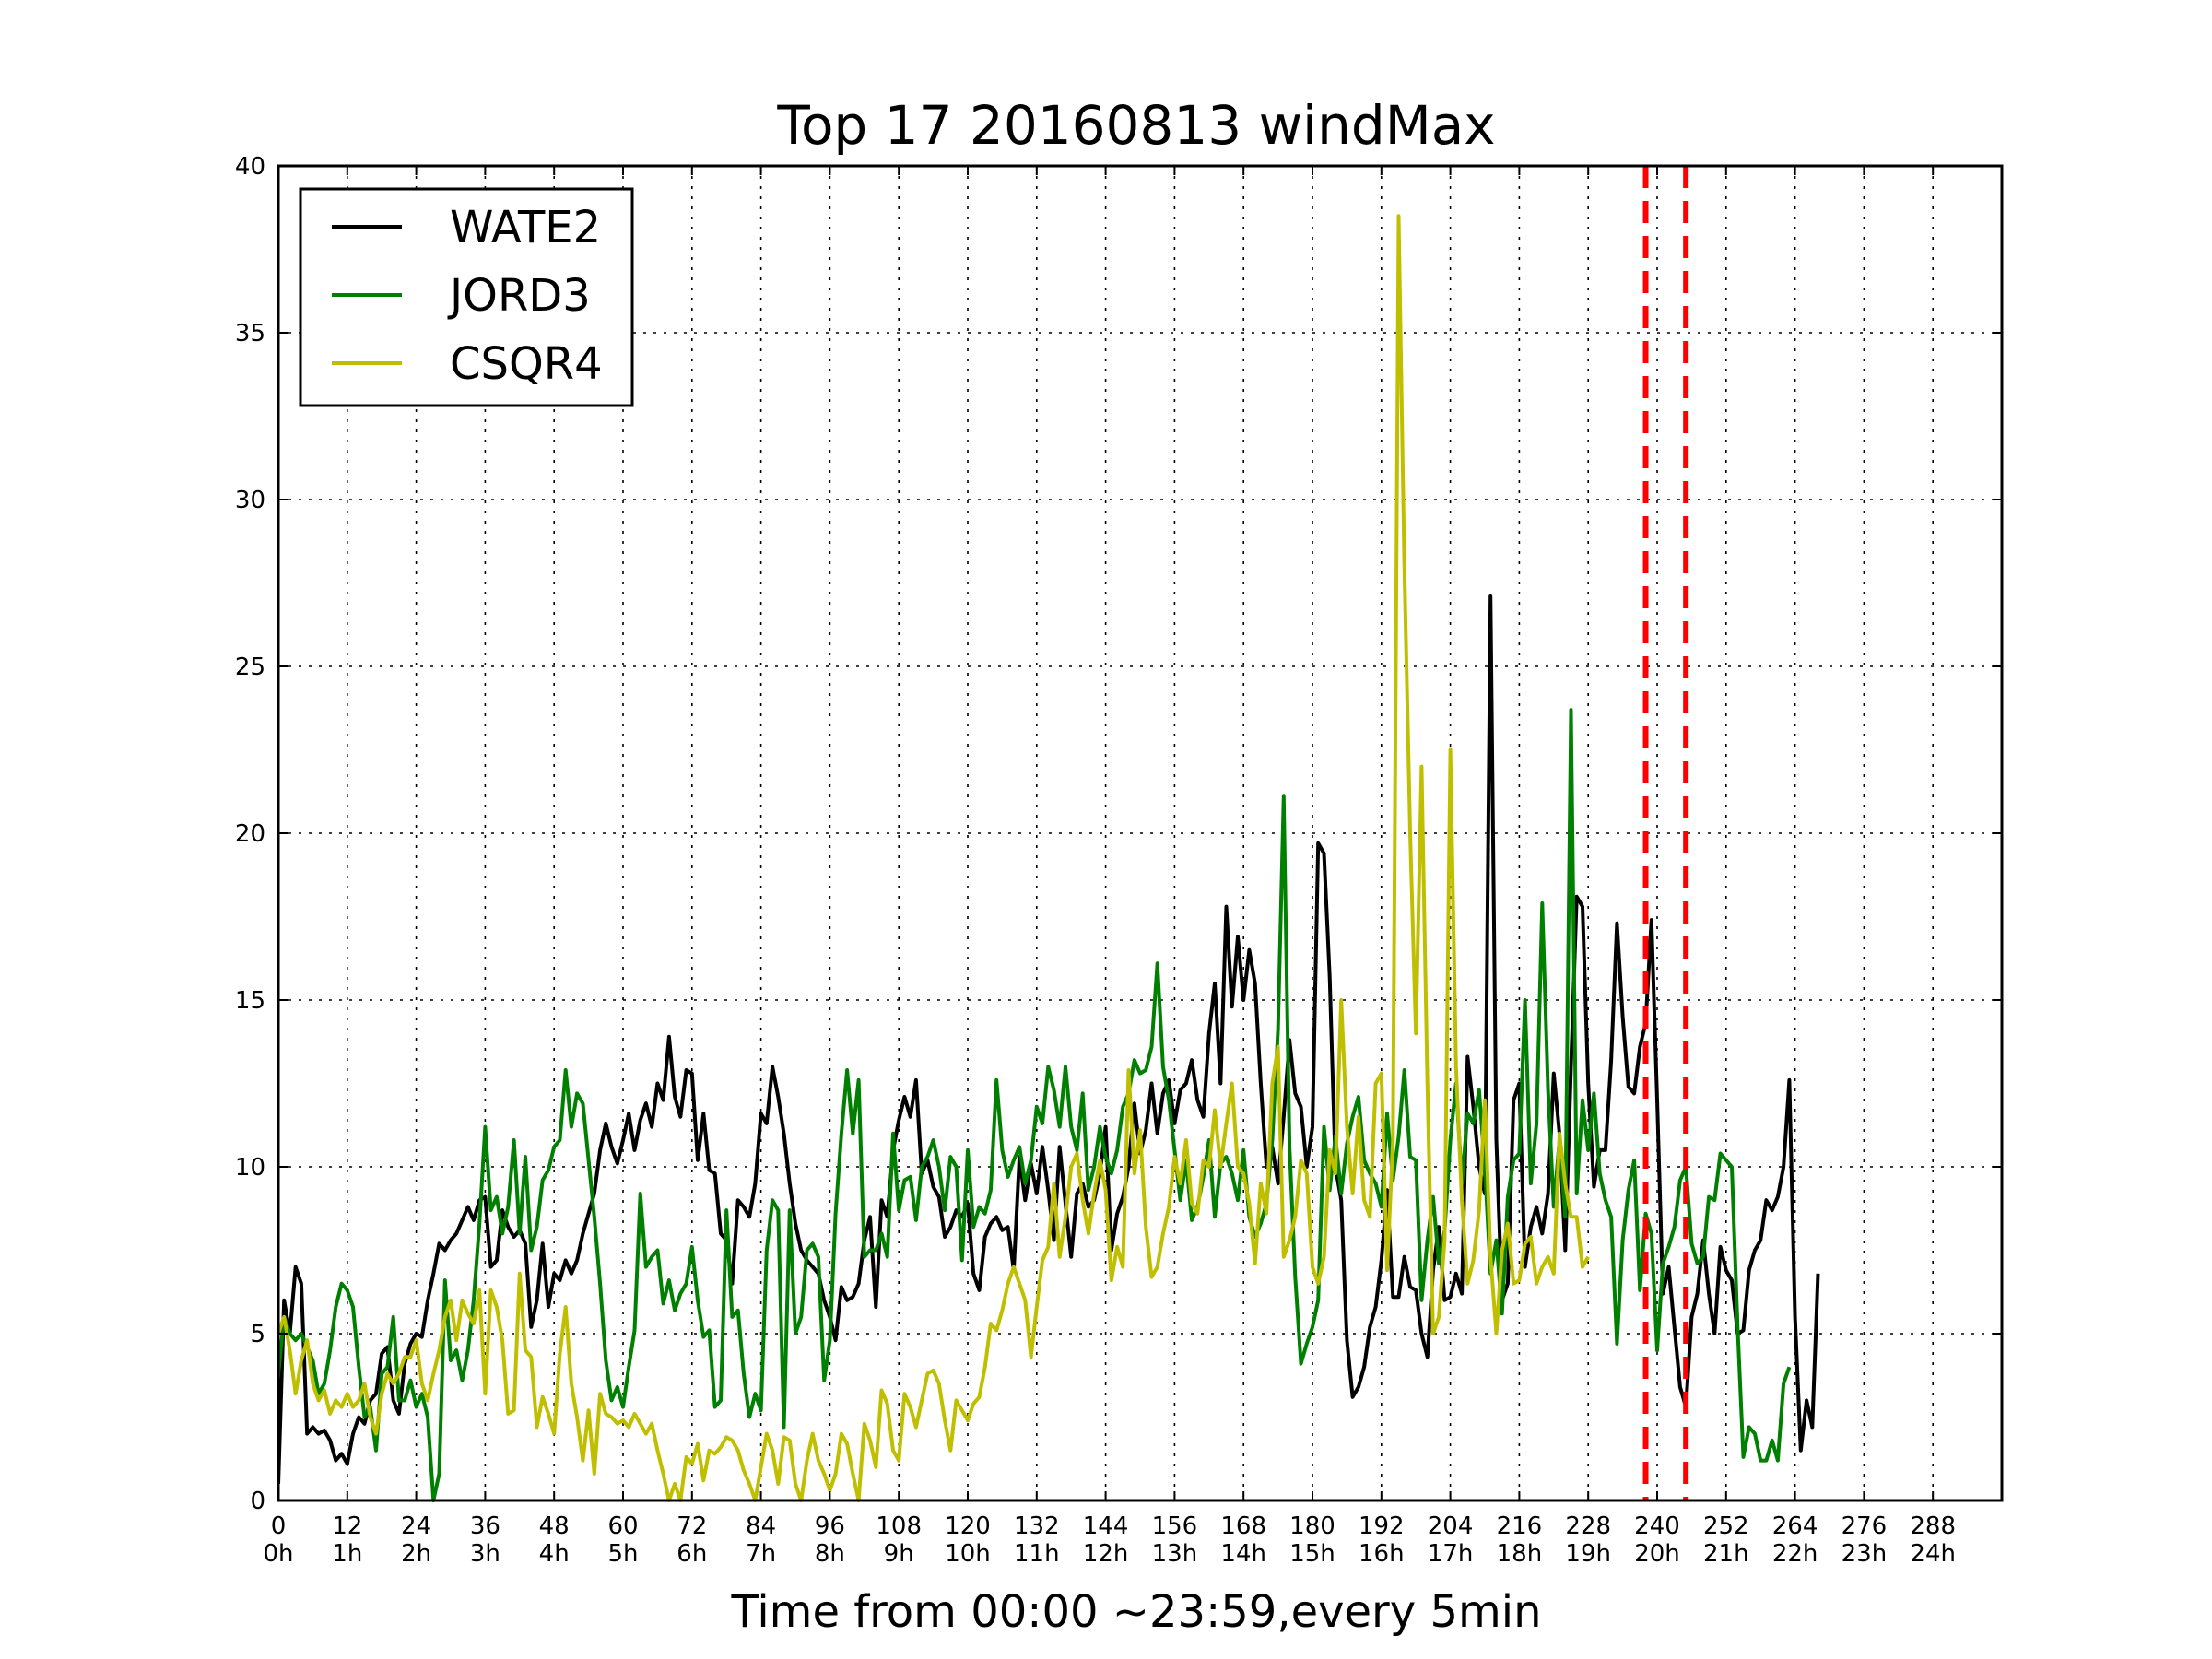  I want to click on x-tick-label: 36, so click(485, 1526).